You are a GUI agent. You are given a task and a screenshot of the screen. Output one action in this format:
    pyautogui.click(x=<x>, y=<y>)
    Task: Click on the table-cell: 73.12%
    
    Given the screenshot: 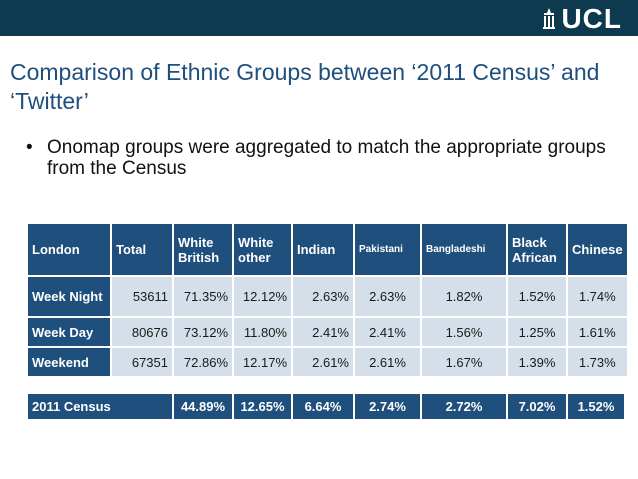 What is the action you would take?
    pyautogui.click(x=203, y=332)
    